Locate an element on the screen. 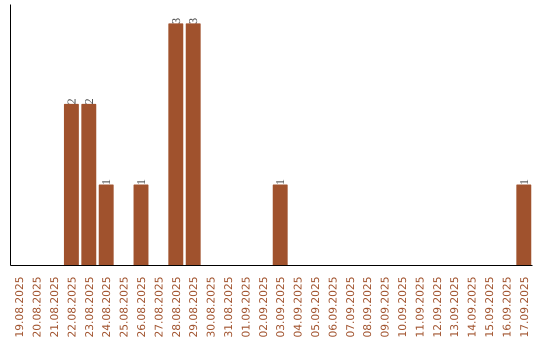 This screenshot has height=340, width=540. x-tick-label: 29.08.2025 is located at coordinates (193, 307).